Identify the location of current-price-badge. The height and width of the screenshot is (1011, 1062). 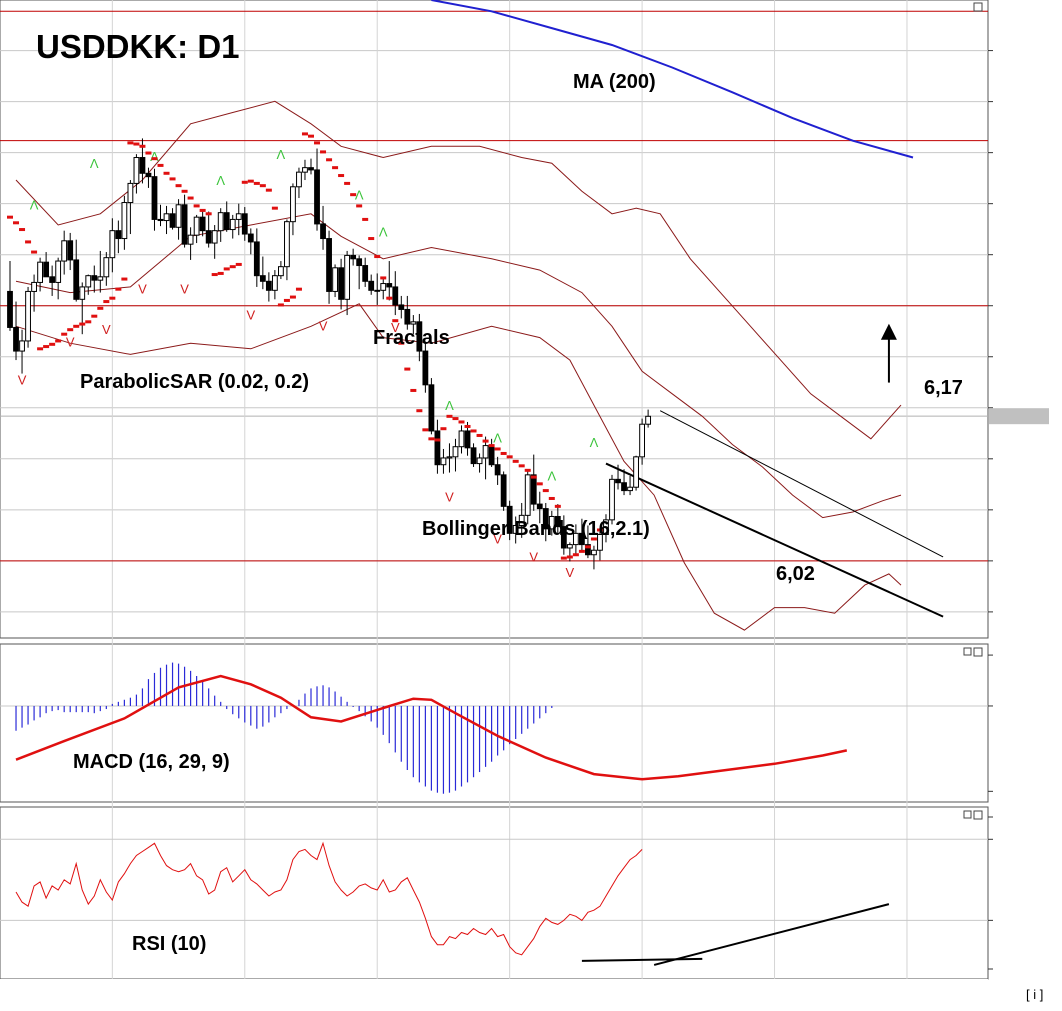
(1019, 416).